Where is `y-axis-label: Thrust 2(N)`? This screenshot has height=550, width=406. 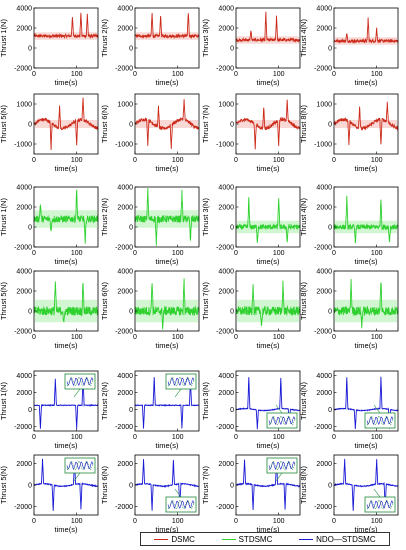 y-axis-label: Thrust 2(N) is located at coordinates (104, 38).